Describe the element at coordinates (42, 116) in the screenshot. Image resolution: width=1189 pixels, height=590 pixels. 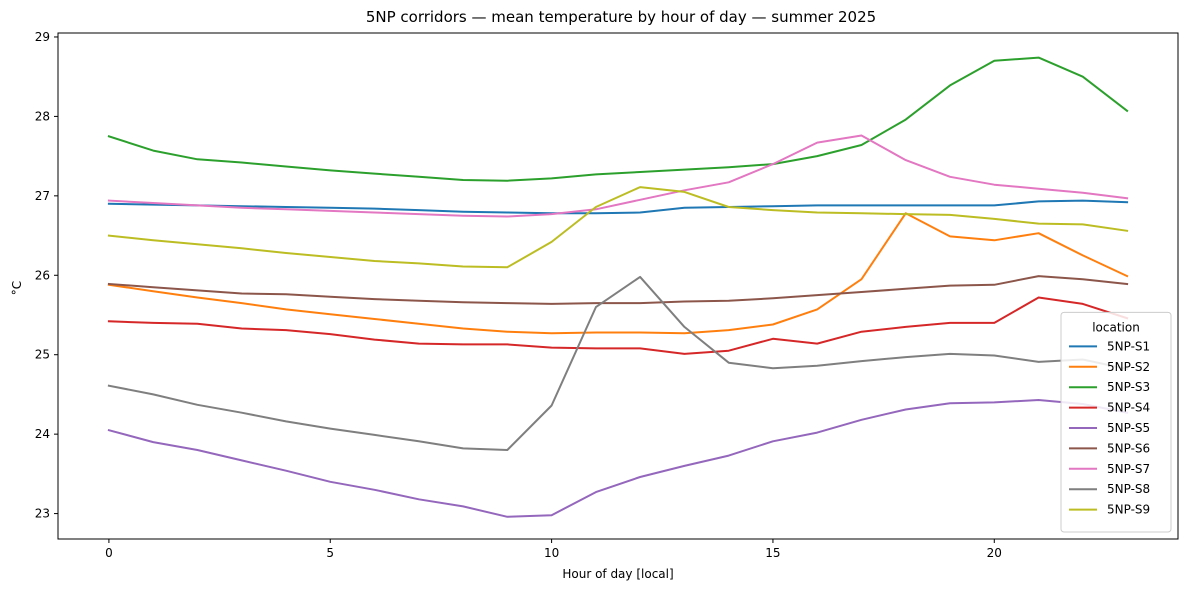
I see `y-tick-label: 28` at that location.